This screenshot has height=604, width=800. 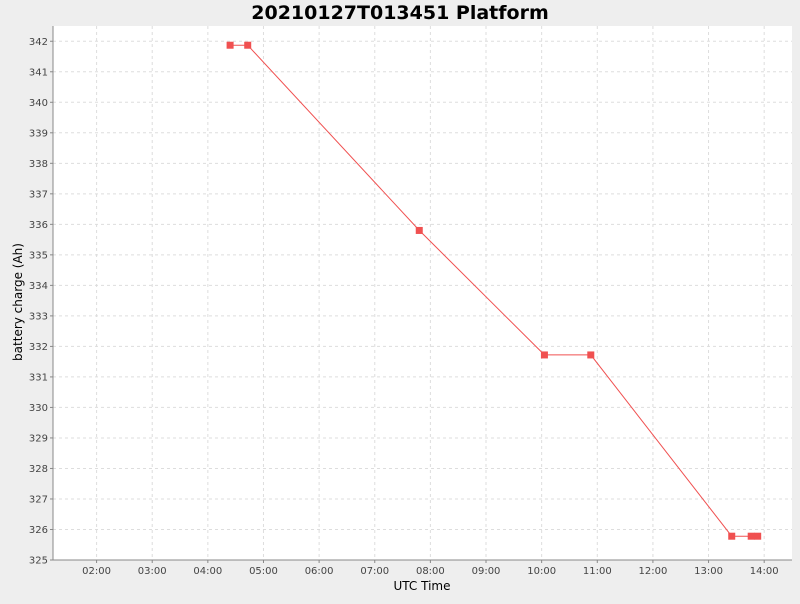 What do you see at coordinates (764, 571) in the screenshot?
I see `x-tick-label: 14:00` at bounding box center [764, 571].